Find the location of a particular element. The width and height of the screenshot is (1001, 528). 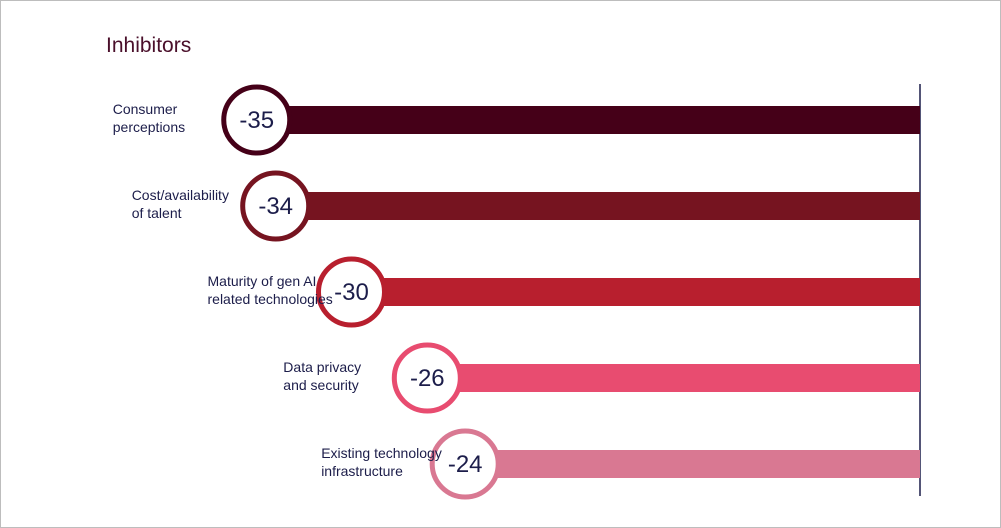

chart-title: Inhibitors is located at coordinates (149, 45).